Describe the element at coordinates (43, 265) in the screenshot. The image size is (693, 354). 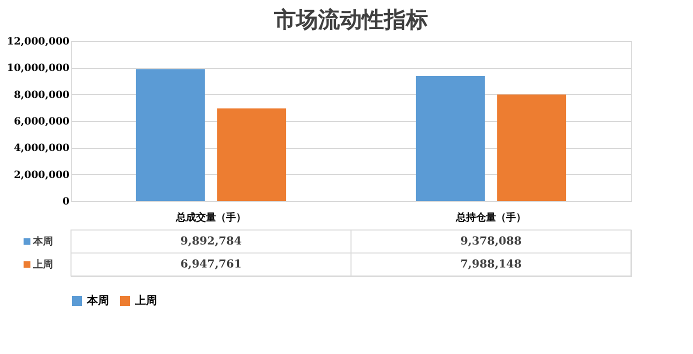
I see `text: 上周` at that location.